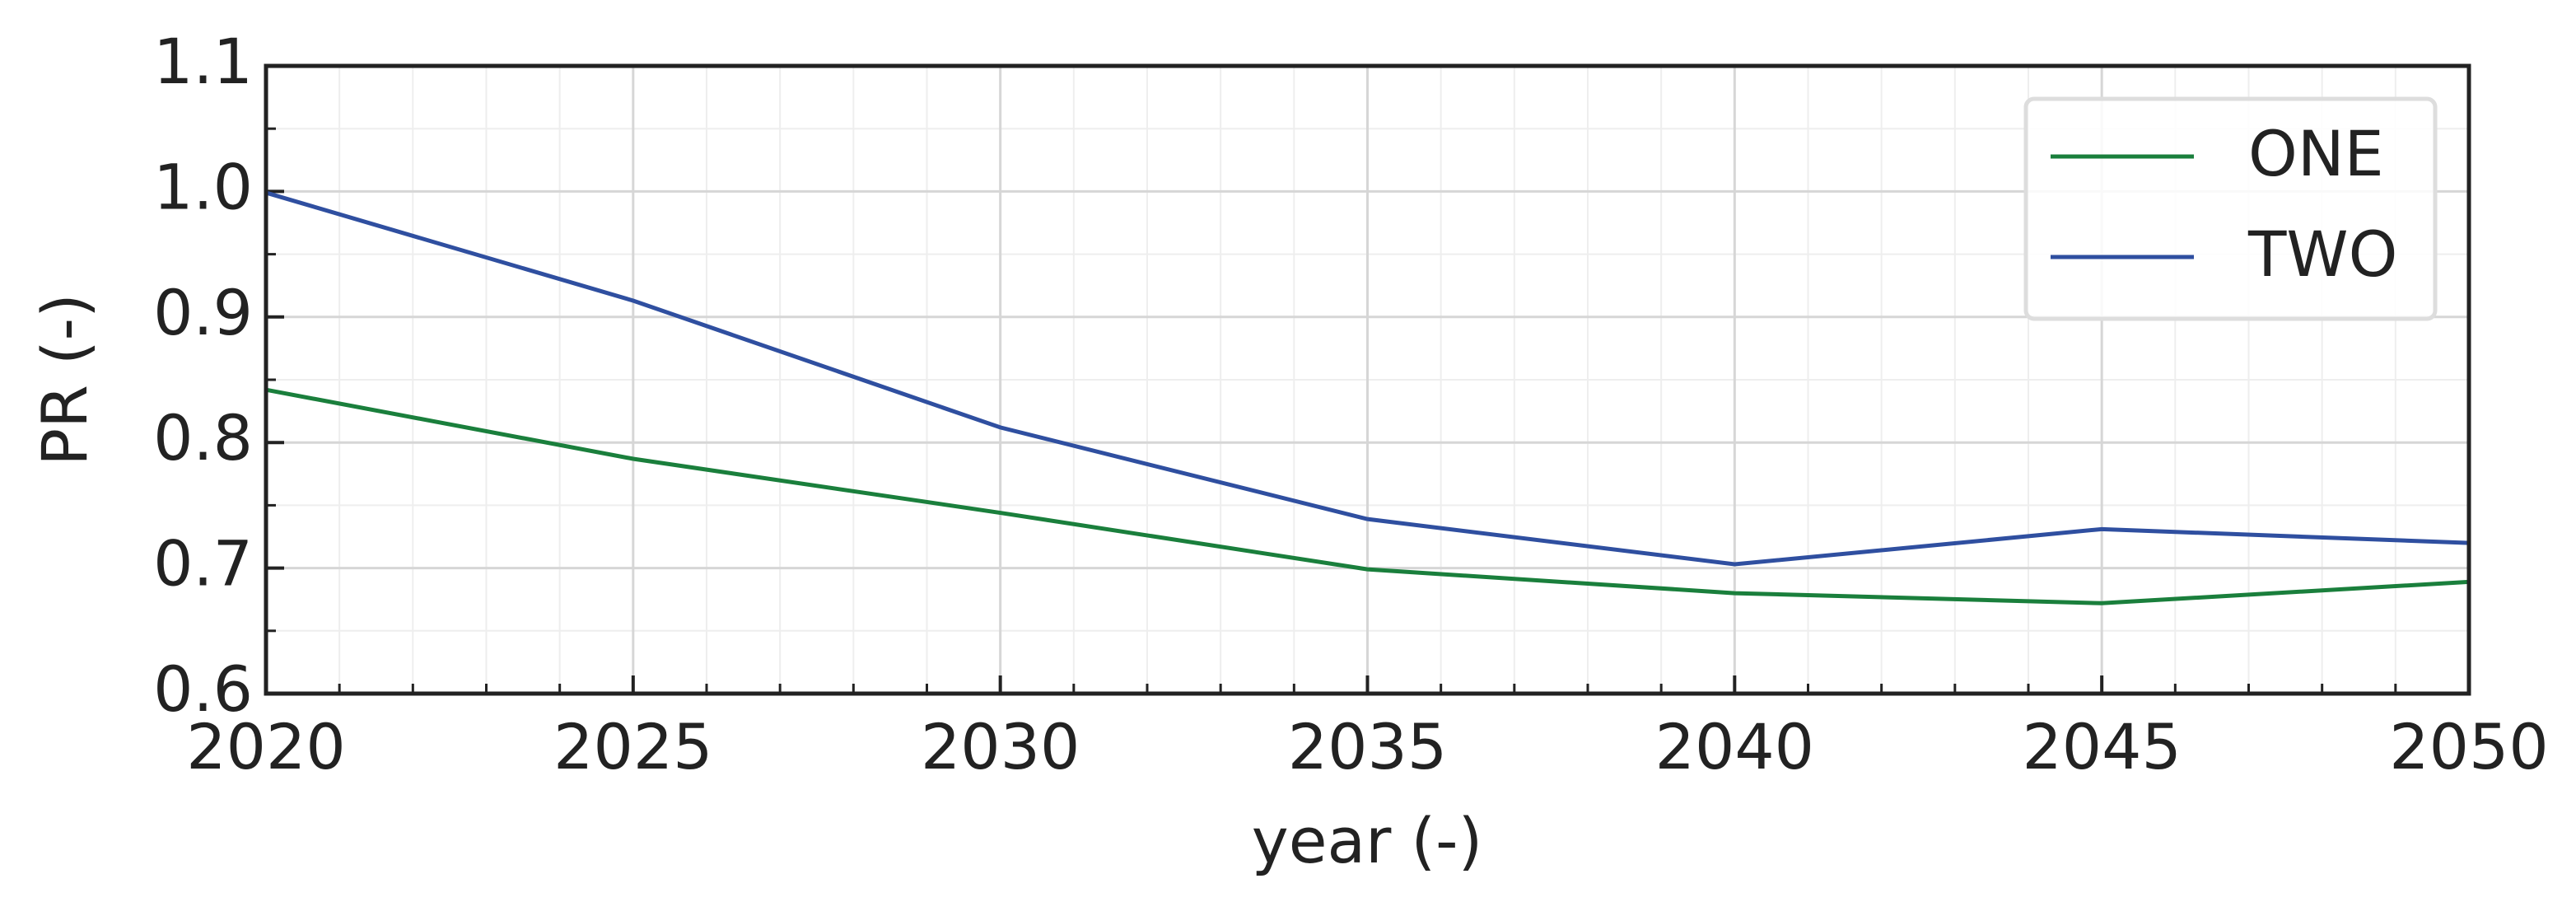 The image size is (2576, 902). Describe the element at coordinates (1734, 746) in the screenshot. I see `x-tick-label: 2040` at that location.